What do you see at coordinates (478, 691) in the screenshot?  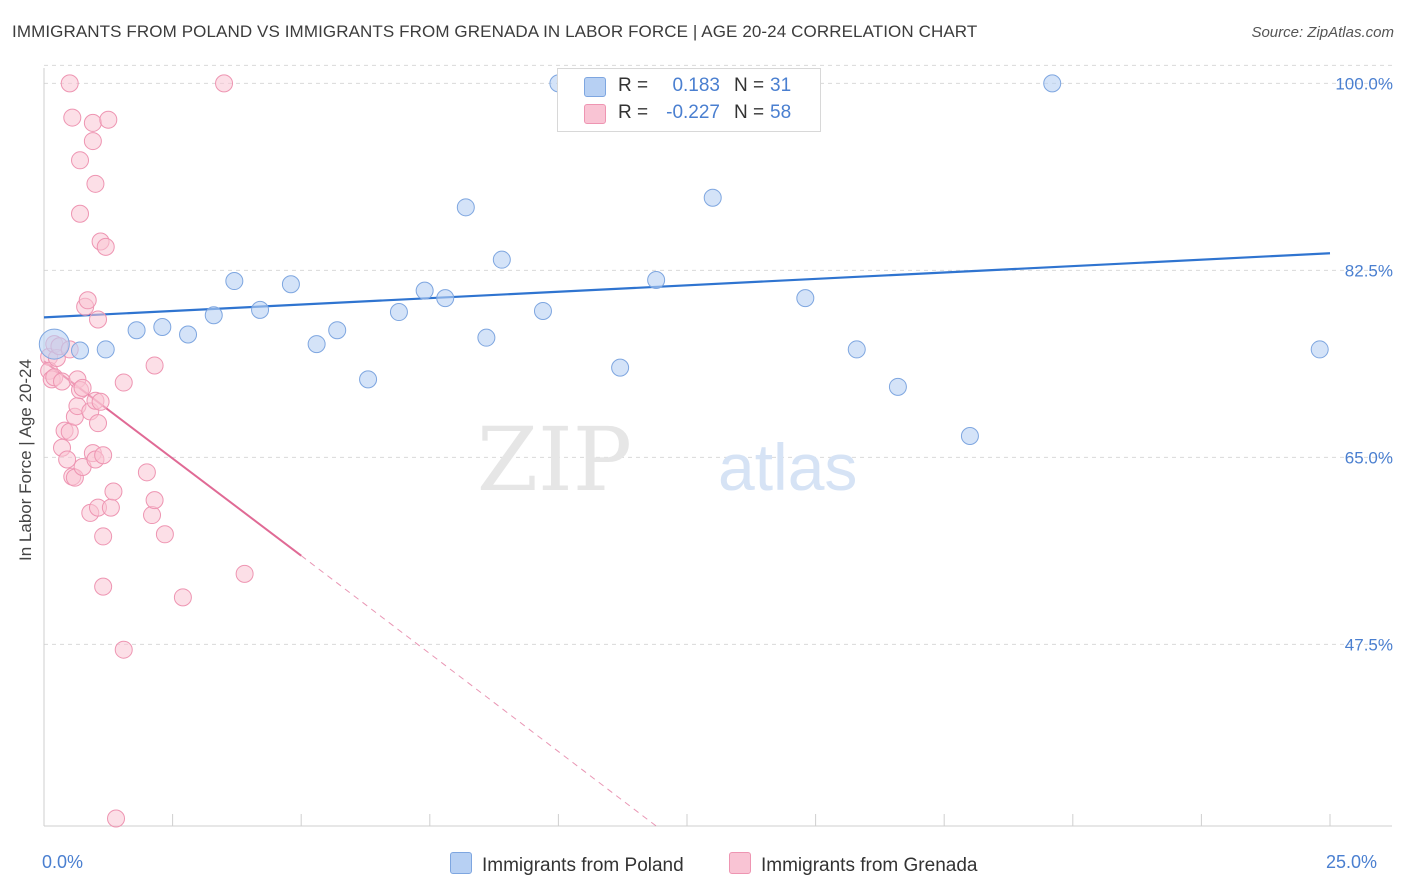 I see `grenada-trend-extension` at bounding box center [478, 691].